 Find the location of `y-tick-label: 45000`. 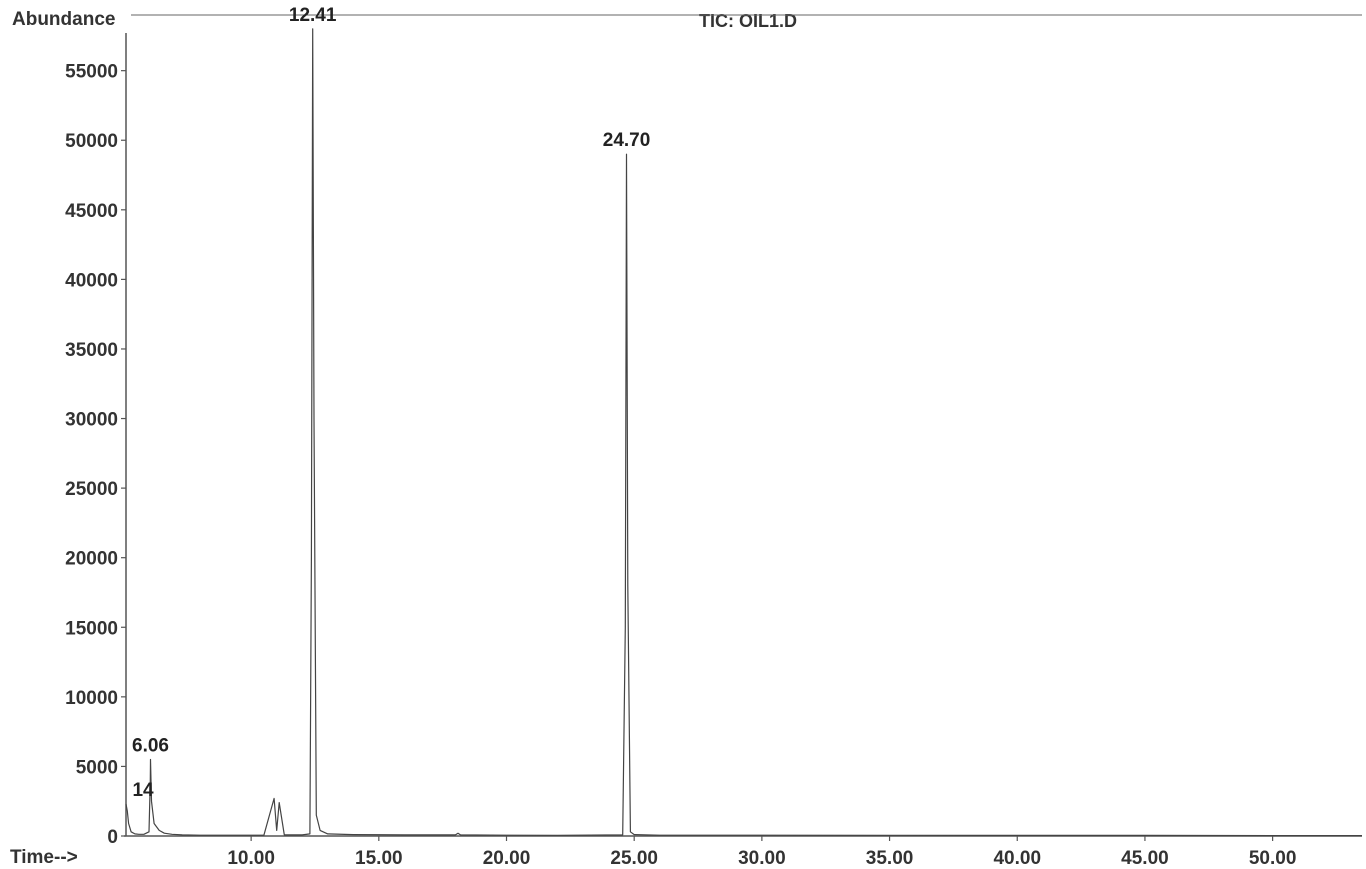

y-tick-label: 45000 is located at coordinates (91, 211).